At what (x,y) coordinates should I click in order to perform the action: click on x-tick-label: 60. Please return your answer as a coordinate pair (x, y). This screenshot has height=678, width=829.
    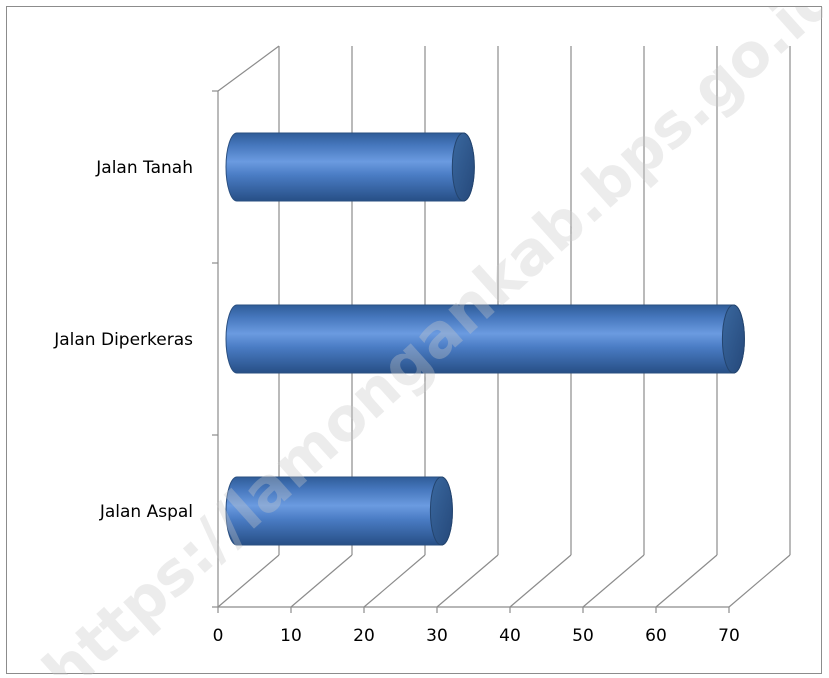
    Looking at the image, I should click on (656, 636).